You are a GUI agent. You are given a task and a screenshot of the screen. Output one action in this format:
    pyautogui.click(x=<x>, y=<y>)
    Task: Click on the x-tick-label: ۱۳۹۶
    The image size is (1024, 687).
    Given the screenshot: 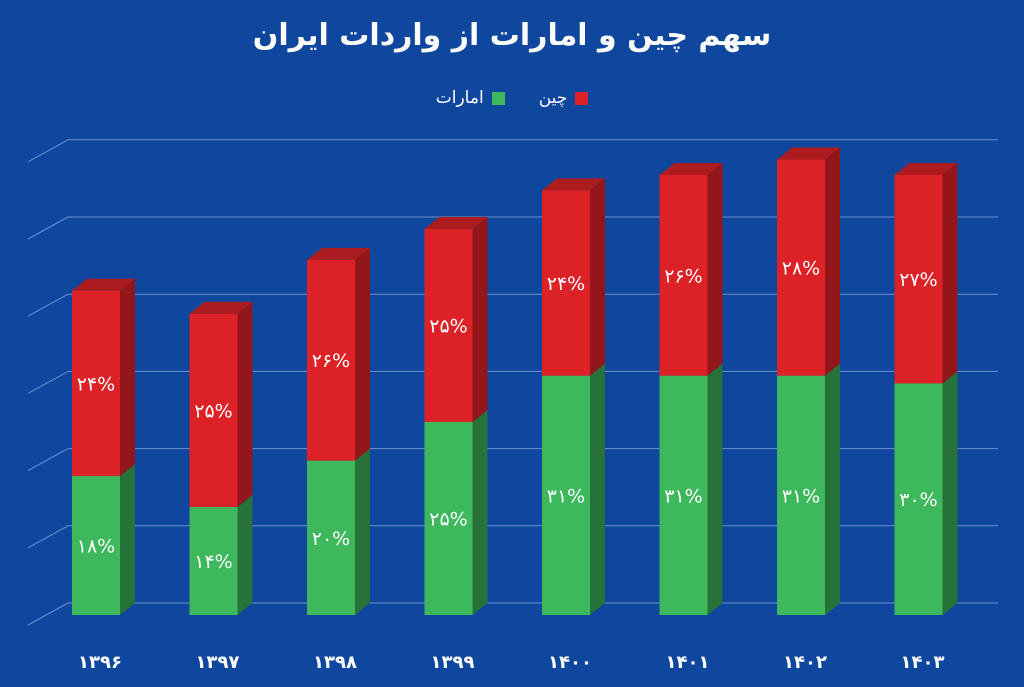 What is the action you would take?
    pyautogui.click(x=100, y=662)
    